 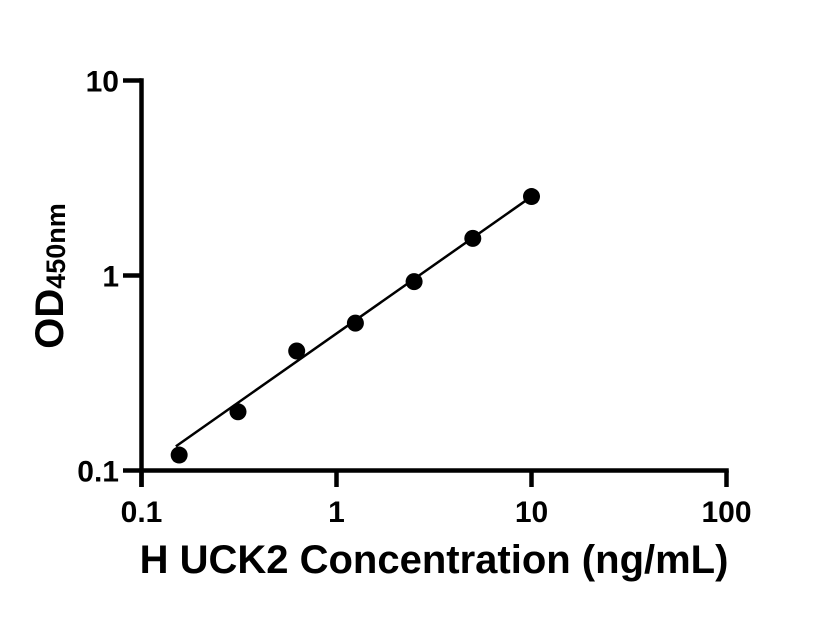 I want to click on y-axis-title: OD450nm, so click(x=50, y=276).